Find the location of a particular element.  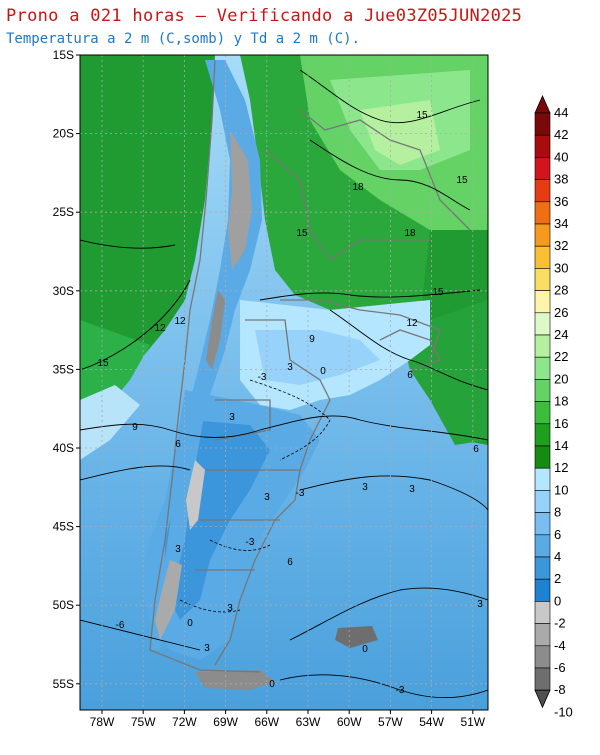

colorbar-label: 36 is located at coordinates (561, 201).